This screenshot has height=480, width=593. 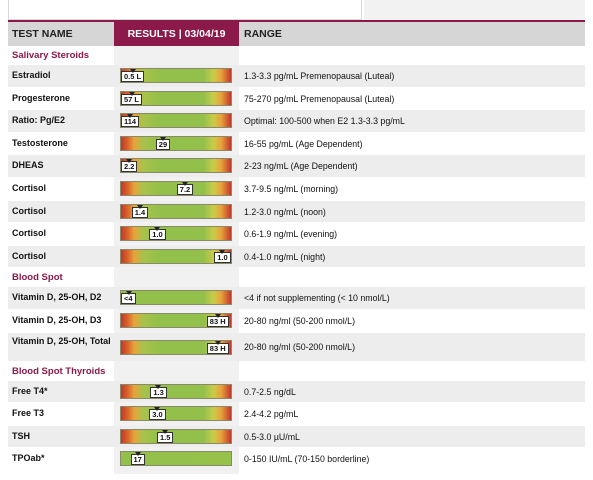 What do you see at coordinates (296, 371) in the screenshot?
I see `section-header: Blood Spot Thyroids` at bounding box center [296, 371].